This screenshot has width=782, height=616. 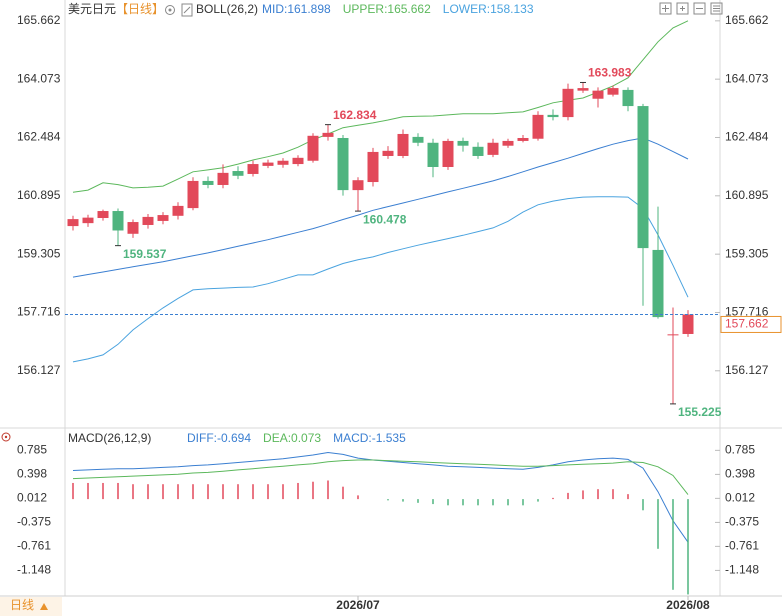 What do you see at coordinates (380, 477) in the screenshot?
I see `macd-line` at bounding box center [380, 477].